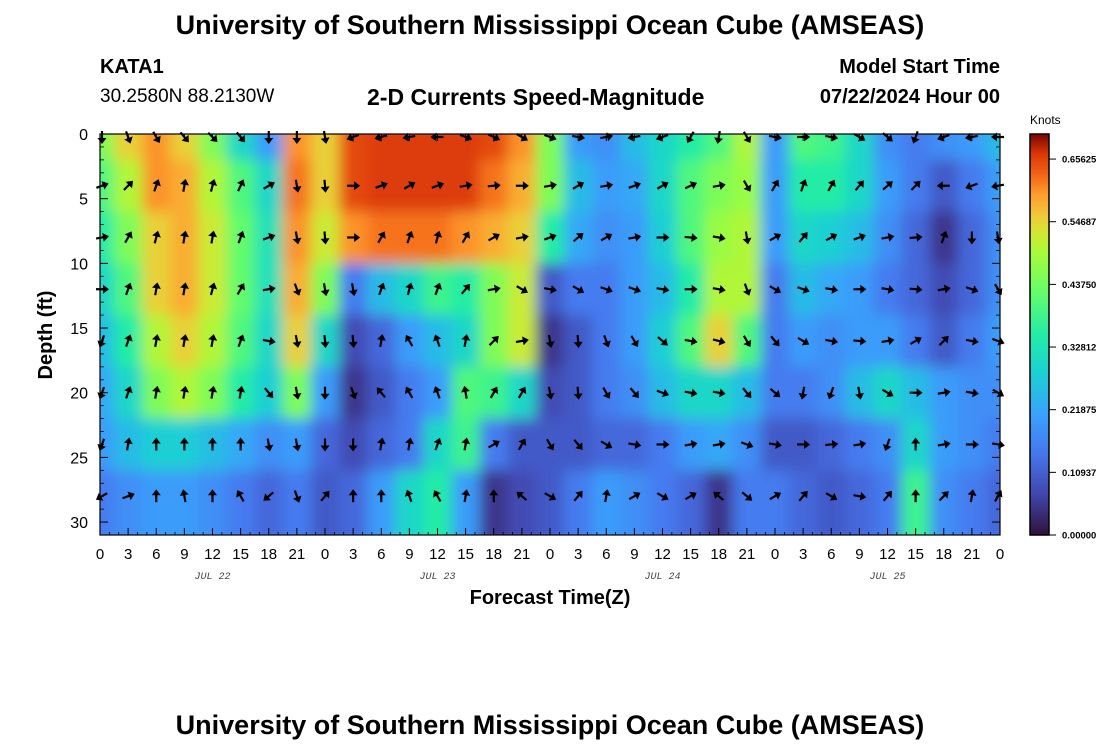 Image resolution: width=1100 pixels, height=750 pixels. I want to click on station-id: KATA1, so click(132, 67).